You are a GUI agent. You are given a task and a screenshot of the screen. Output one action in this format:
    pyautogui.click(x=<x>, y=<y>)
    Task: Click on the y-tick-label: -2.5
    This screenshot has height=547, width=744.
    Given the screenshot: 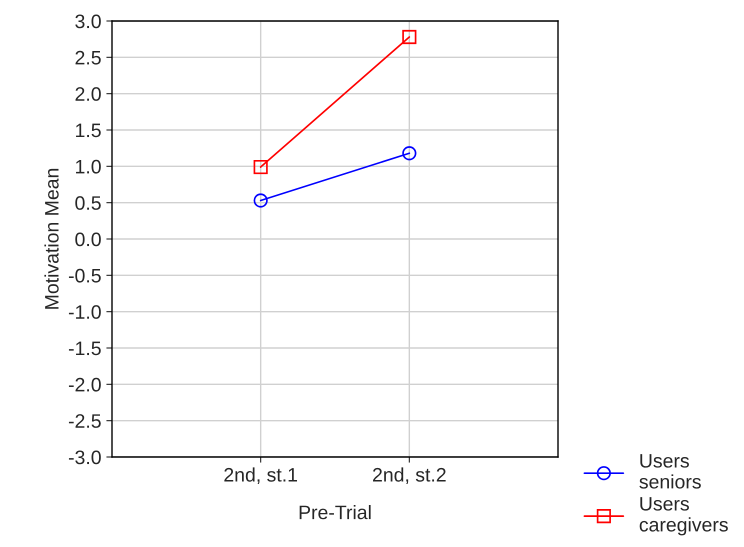 What is the action you would take?
    pyautogui.click(x=84, y=421)
    